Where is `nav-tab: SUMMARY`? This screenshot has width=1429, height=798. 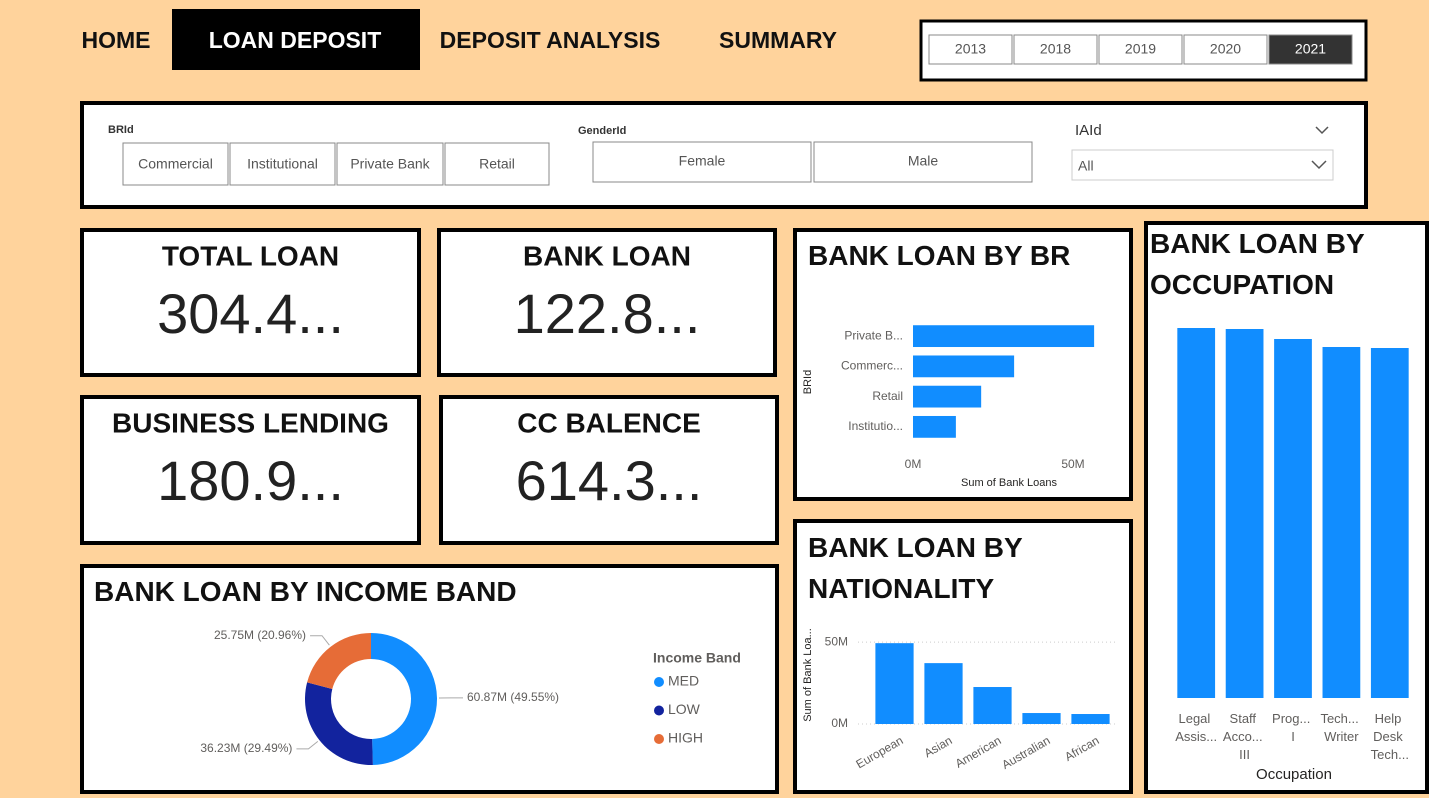
nav-tab: SUMMARY is located at coordinates (778, 40).